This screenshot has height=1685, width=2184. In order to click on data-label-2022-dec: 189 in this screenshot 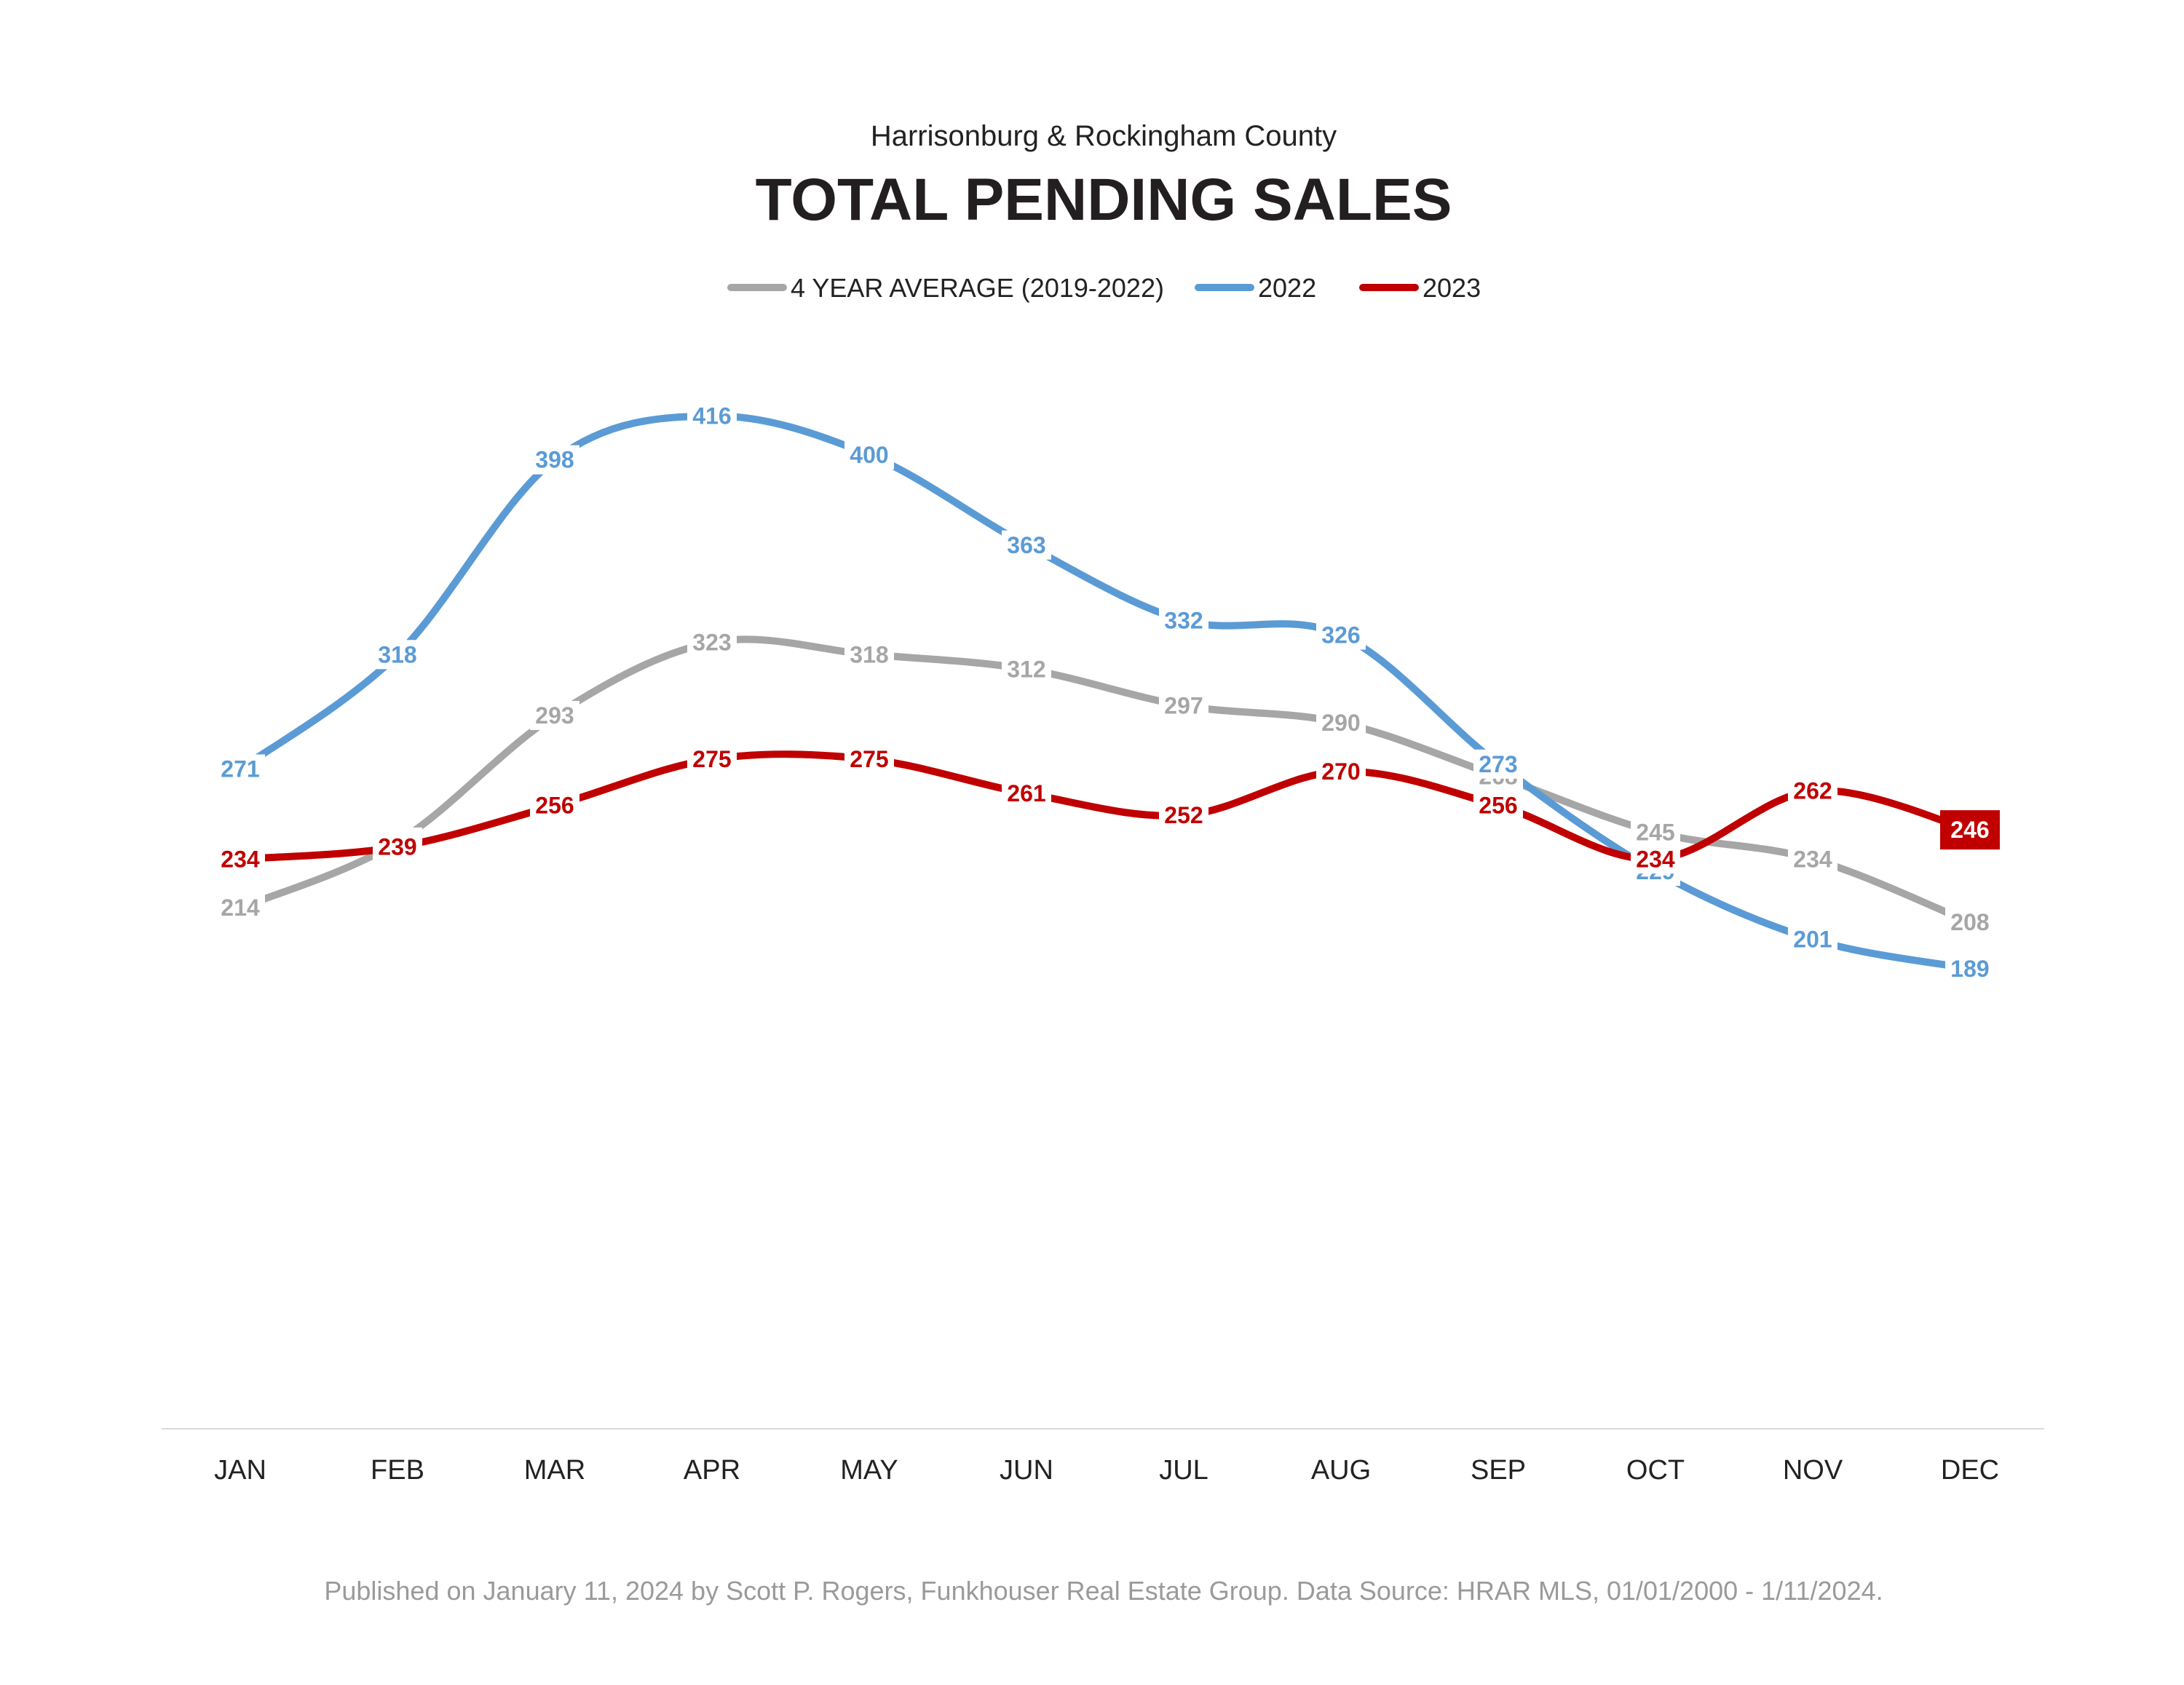, I will do `click(1970, 968)`.